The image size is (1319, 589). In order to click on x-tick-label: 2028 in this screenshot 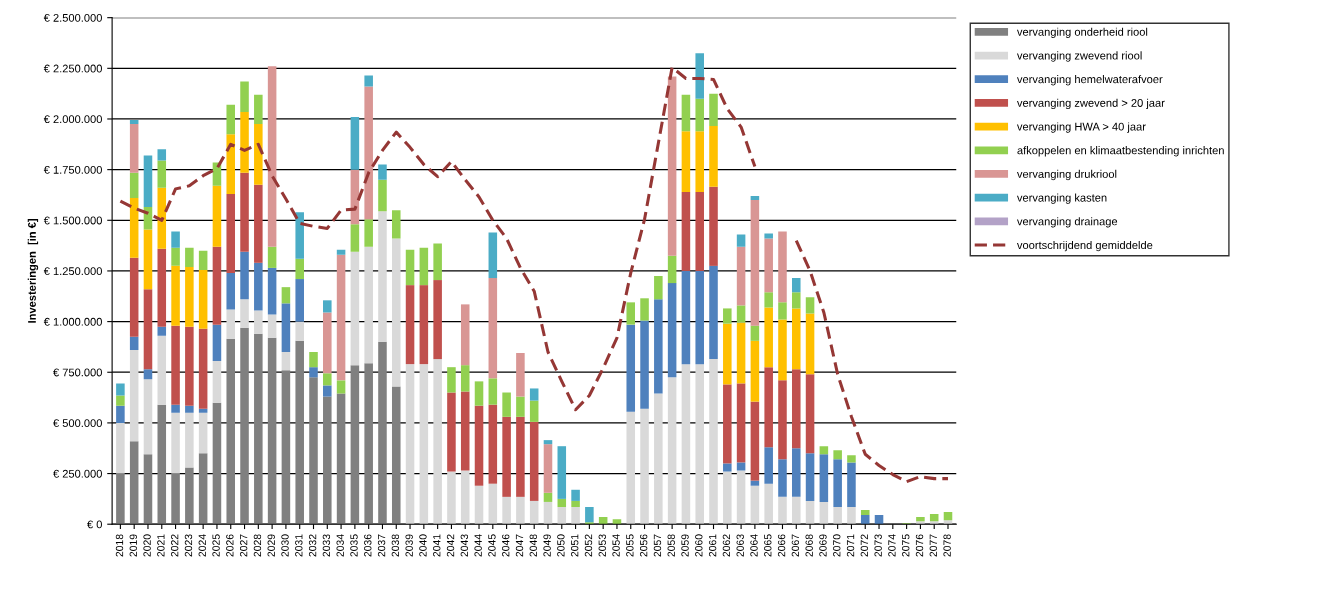, I will do `click(257, 545)`.